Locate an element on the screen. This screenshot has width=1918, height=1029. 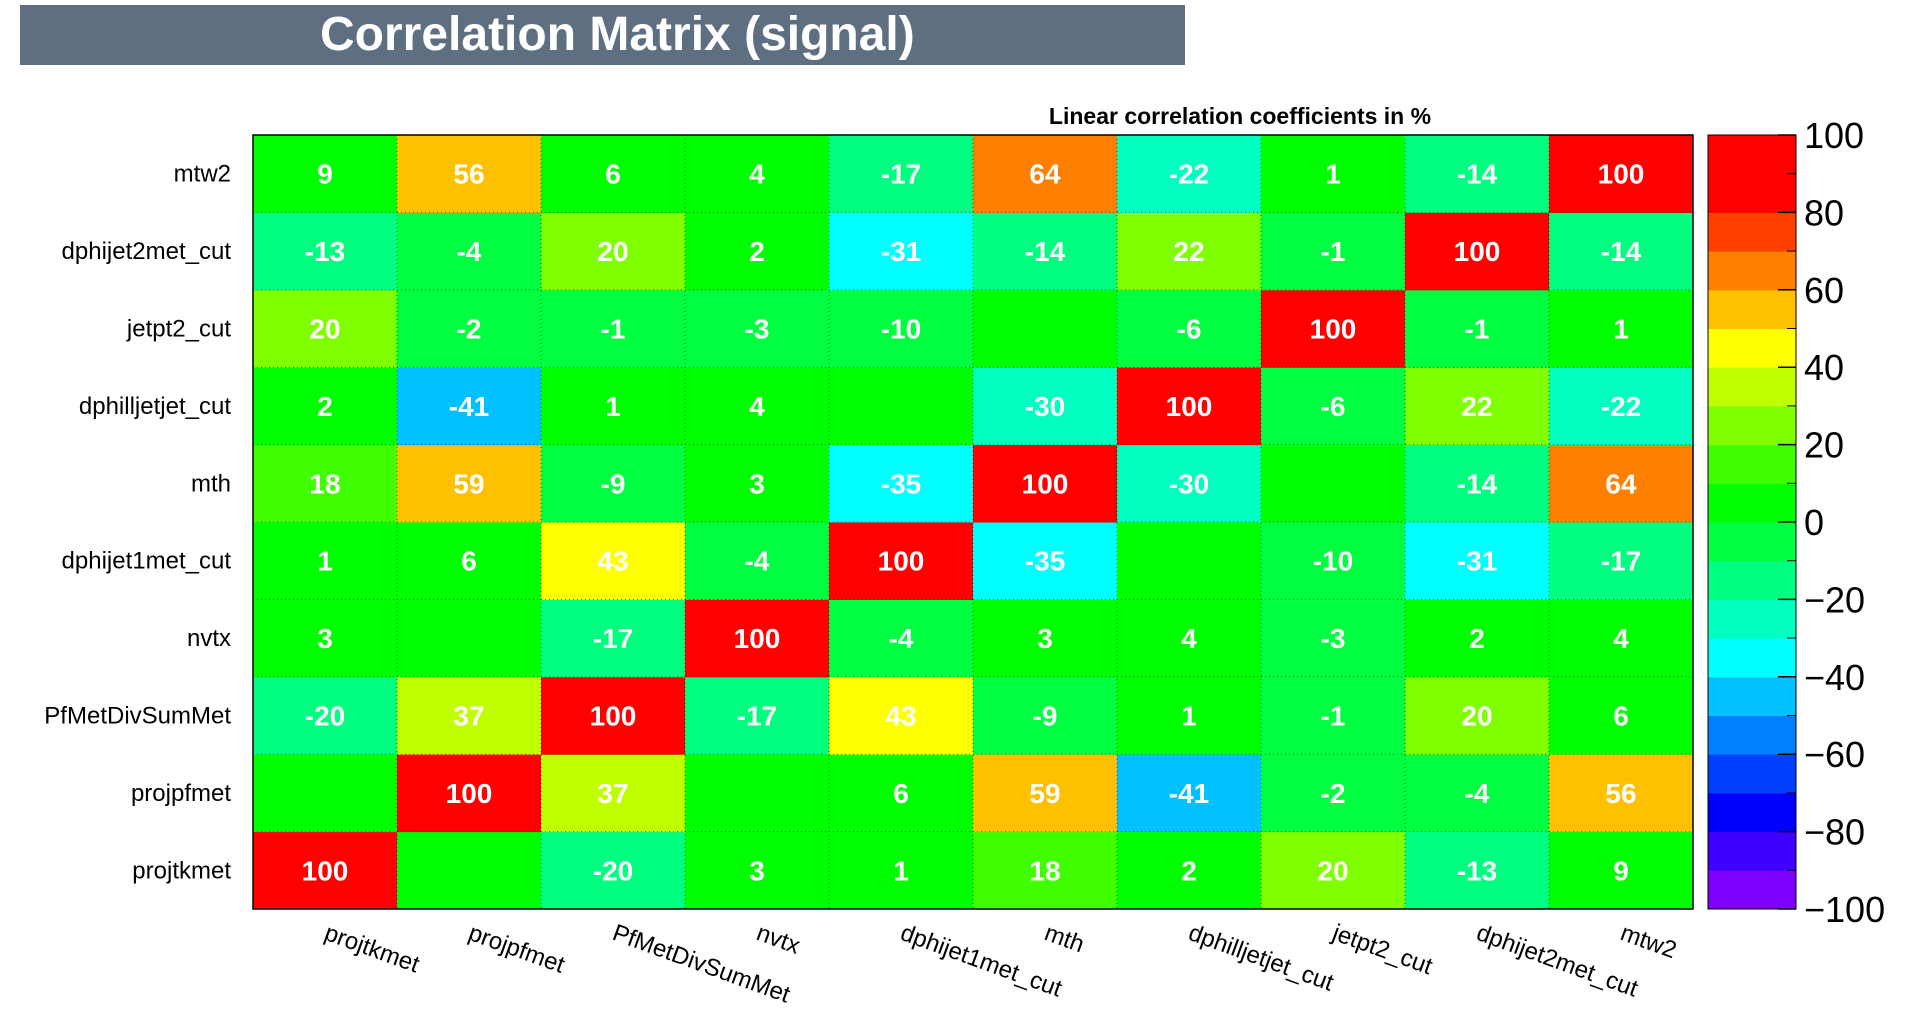
cell-value-label: -1 is located at coordinates (1333, 716).